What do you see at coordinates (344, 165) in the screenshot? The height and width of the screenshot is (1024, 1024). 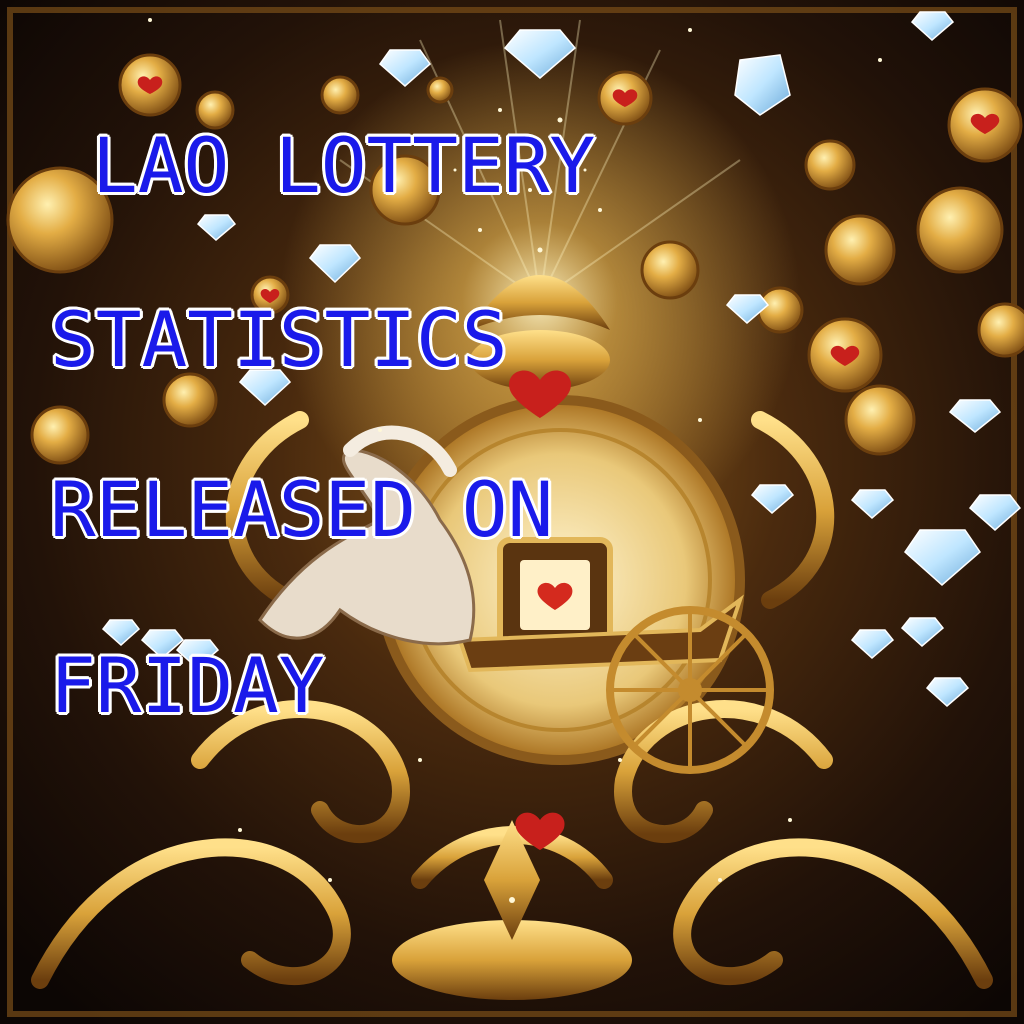 I see `headline-line-1: LAO LOTTERY` at bounding box center [344, 165].